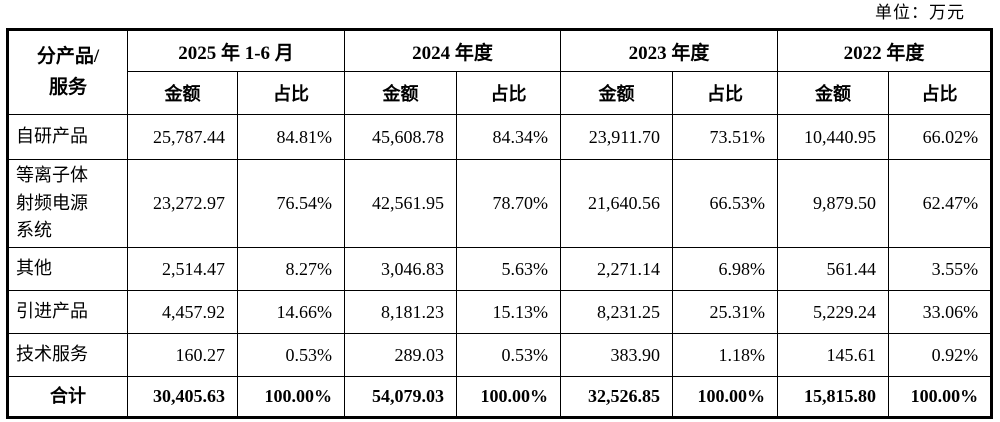 The width and height of the screenshot is (1000, 422). I want to click on amount-cell: 30,405.63, so click(182, 397).